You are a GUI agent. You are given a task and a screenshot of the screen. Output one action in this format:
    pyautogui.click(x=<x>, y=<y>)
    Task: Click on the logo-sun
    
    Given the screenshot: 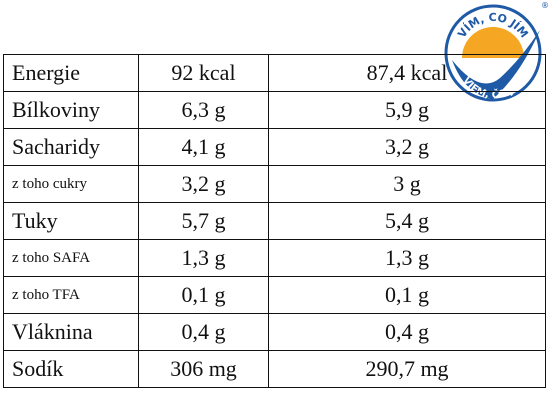 What is the action you would take?
    pyautogui.click(x=493, y=42)
    